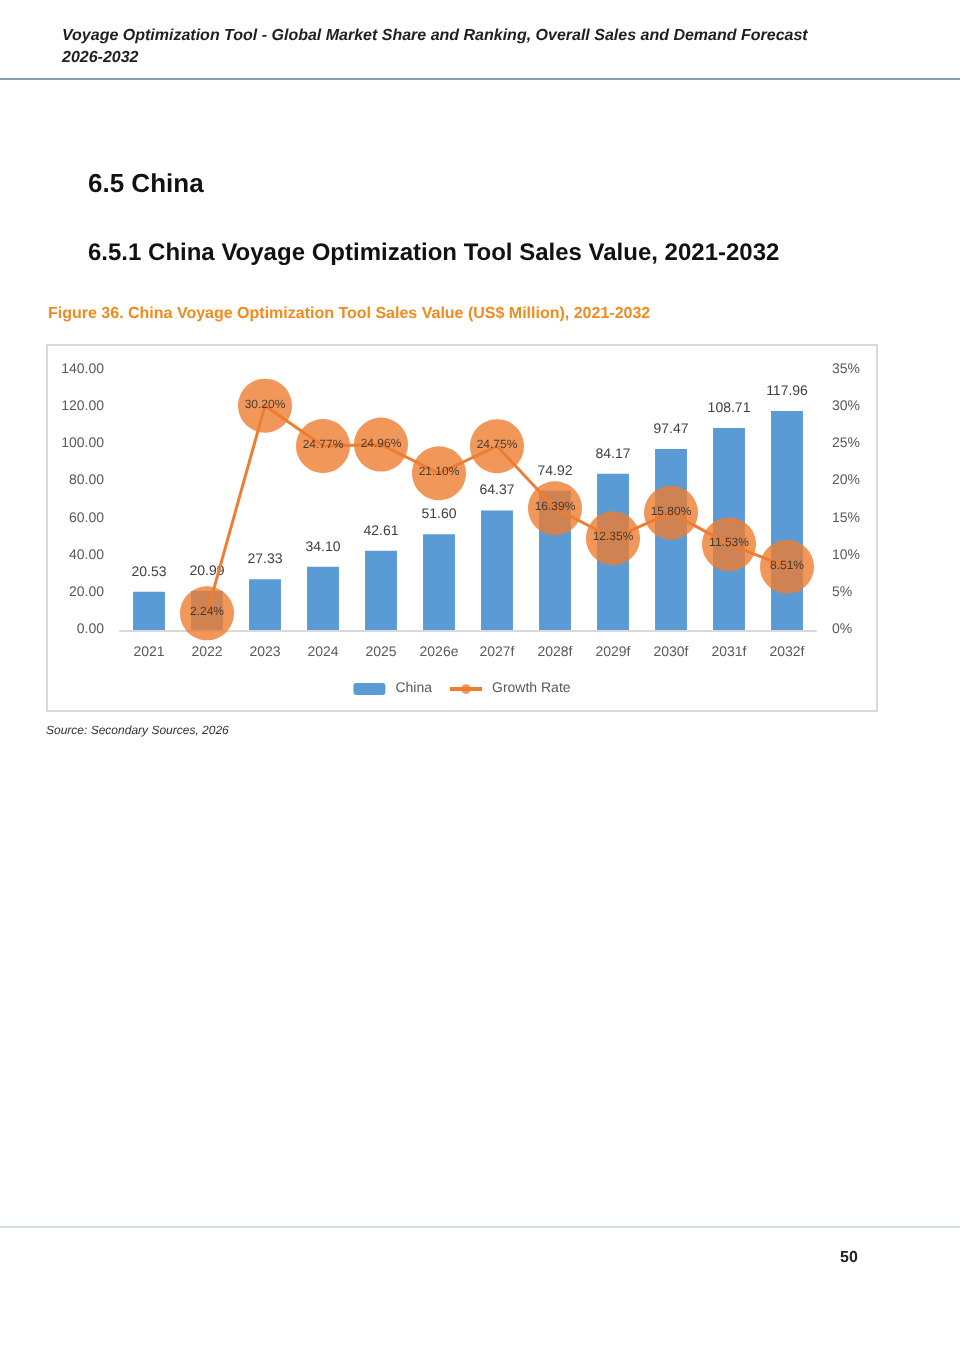 This screenshot has height=1358, width=960. Describe the element at coordinates (349, 313) in the screenshot. I see `chart-title: Figure 36. China Voyage Optimization Tool Sales Value (US$ Million), 2021-2032` at that location.